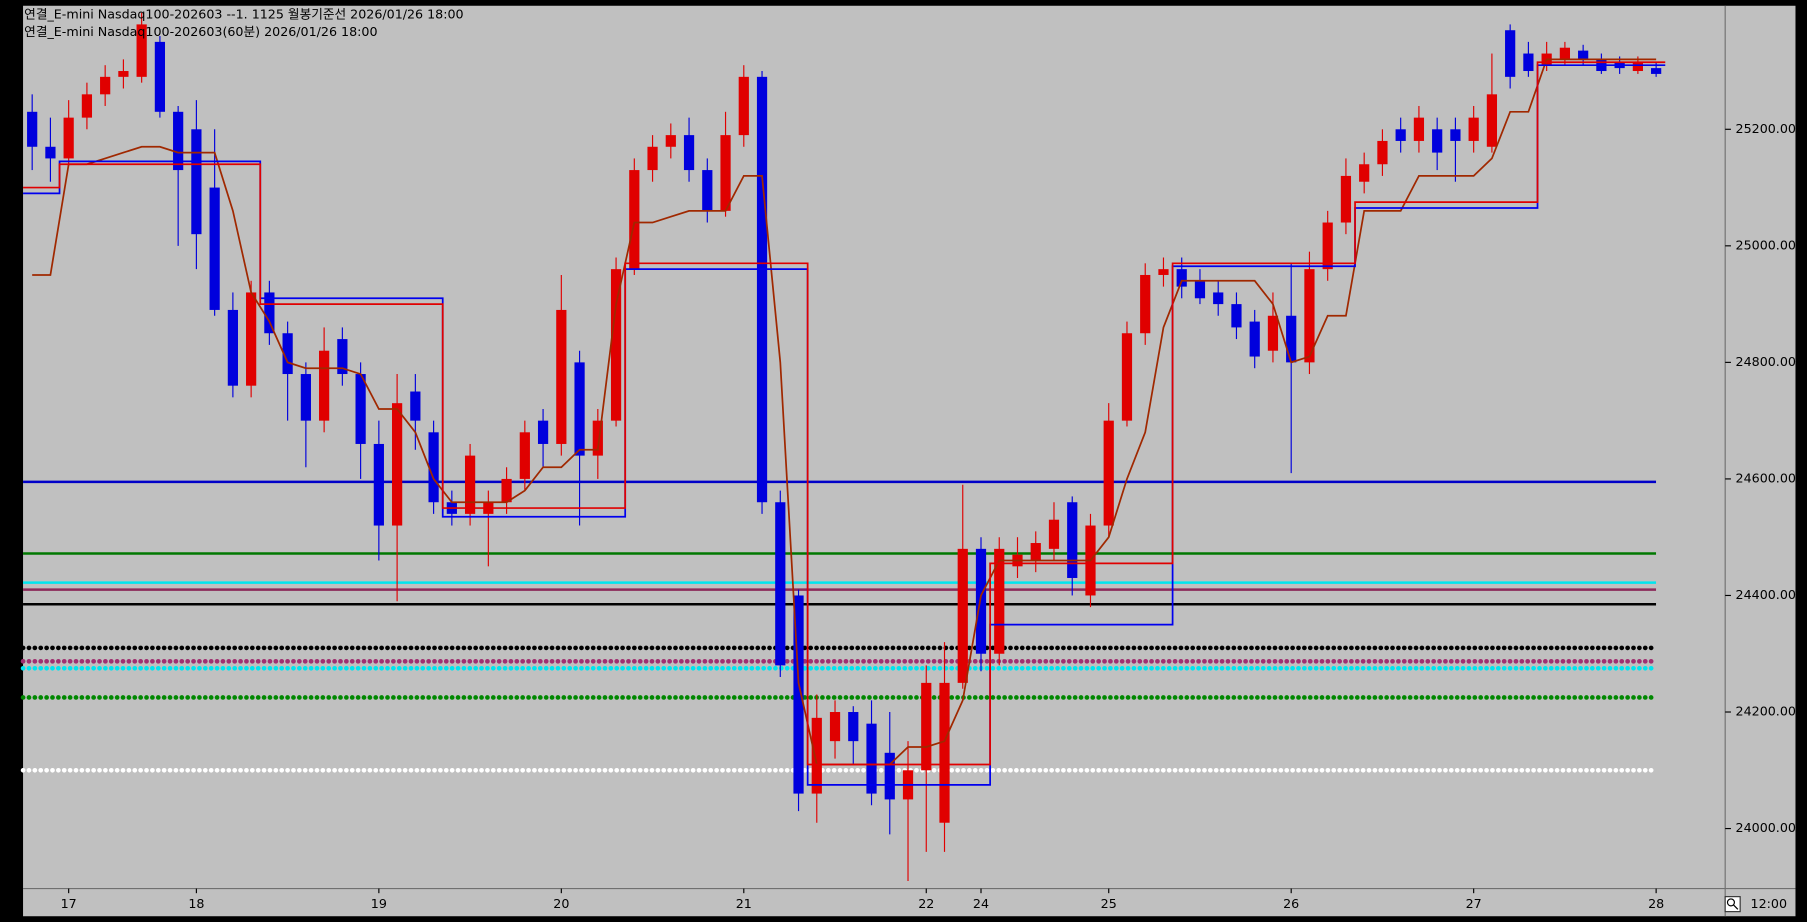  I want to click on x-tick-label: 26, so click(1291, 903).